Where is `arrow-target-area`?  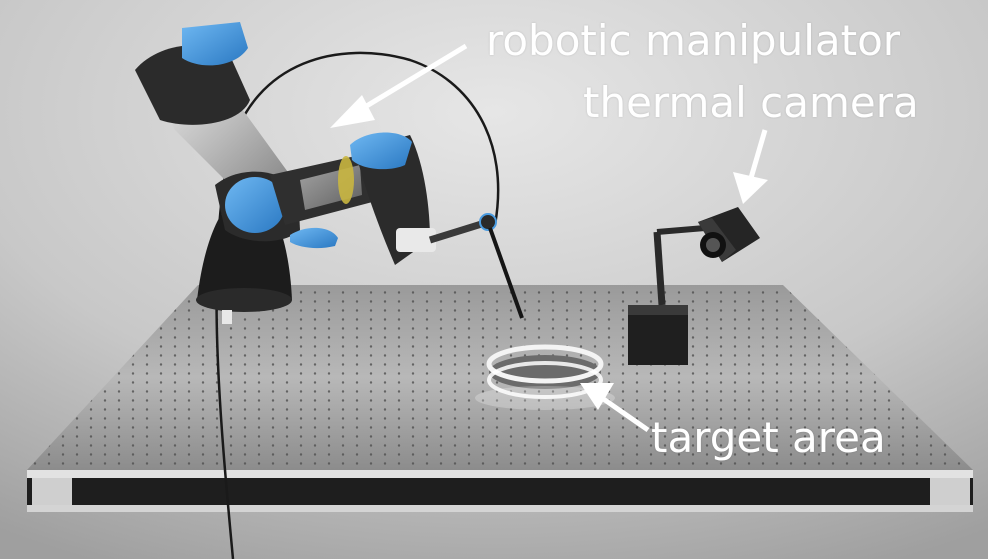
arrow-target-area is located at coordinates (615, 408).